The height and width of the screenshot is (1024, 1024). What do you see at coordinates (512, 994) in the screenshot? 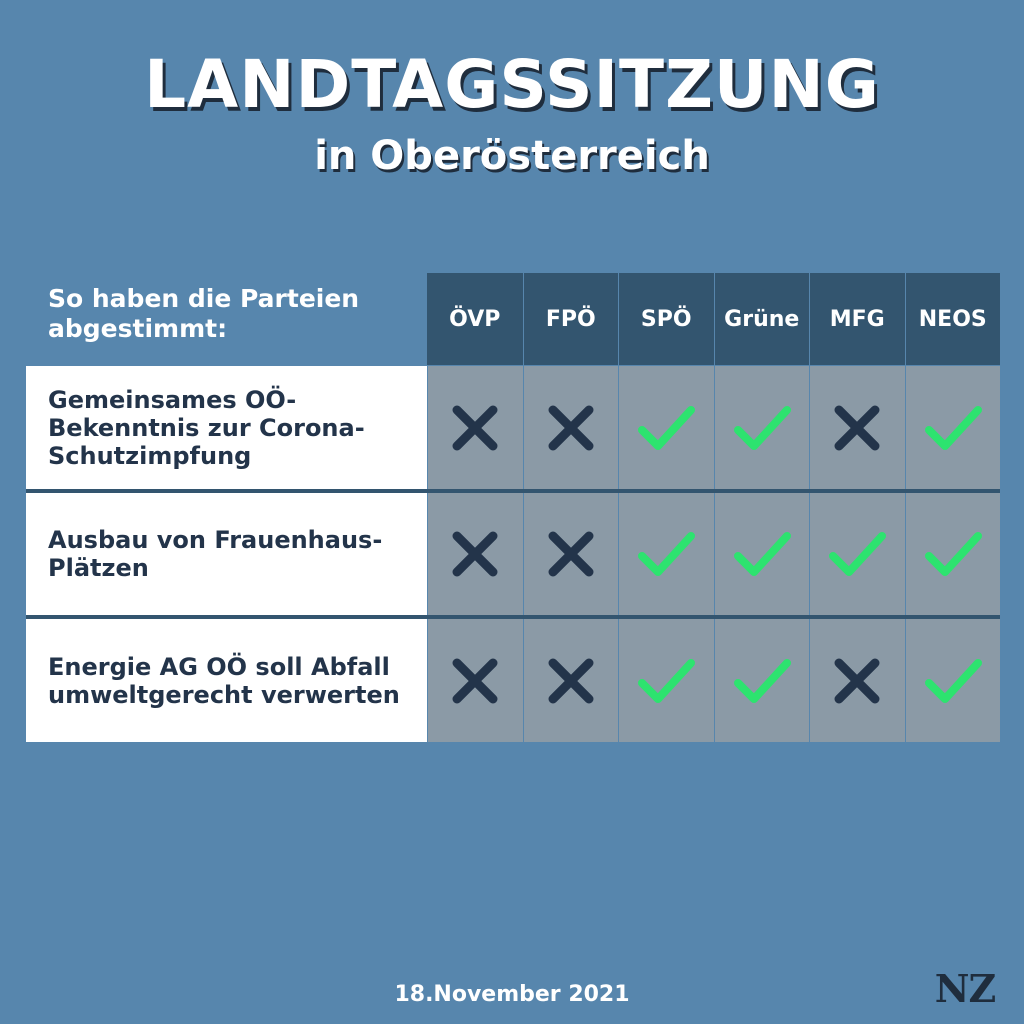
I see `date-label: 18.November 2021` at bounding box center [512, 994].